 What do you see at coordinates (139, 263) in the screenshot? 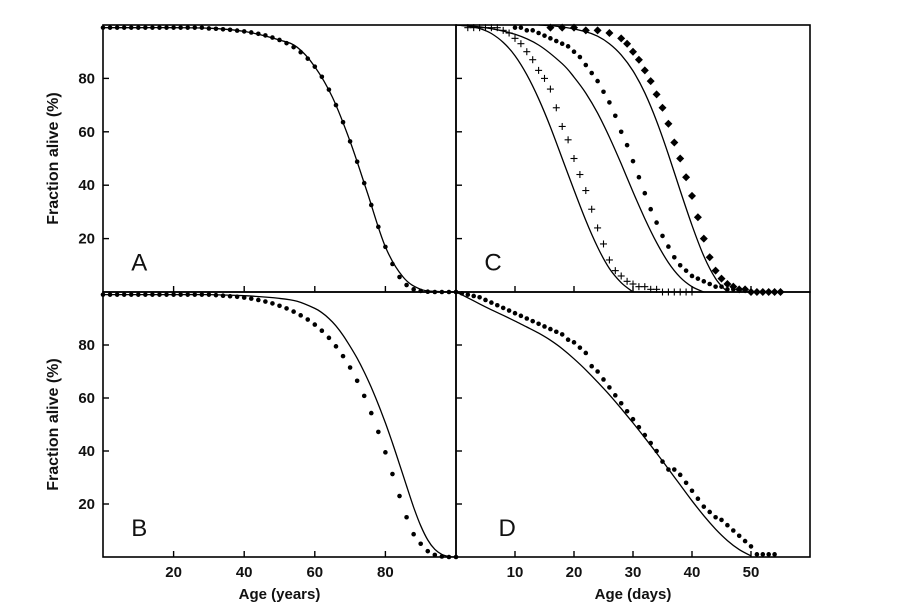
I see `panel-letter: A` at bounding box center [139, 263].